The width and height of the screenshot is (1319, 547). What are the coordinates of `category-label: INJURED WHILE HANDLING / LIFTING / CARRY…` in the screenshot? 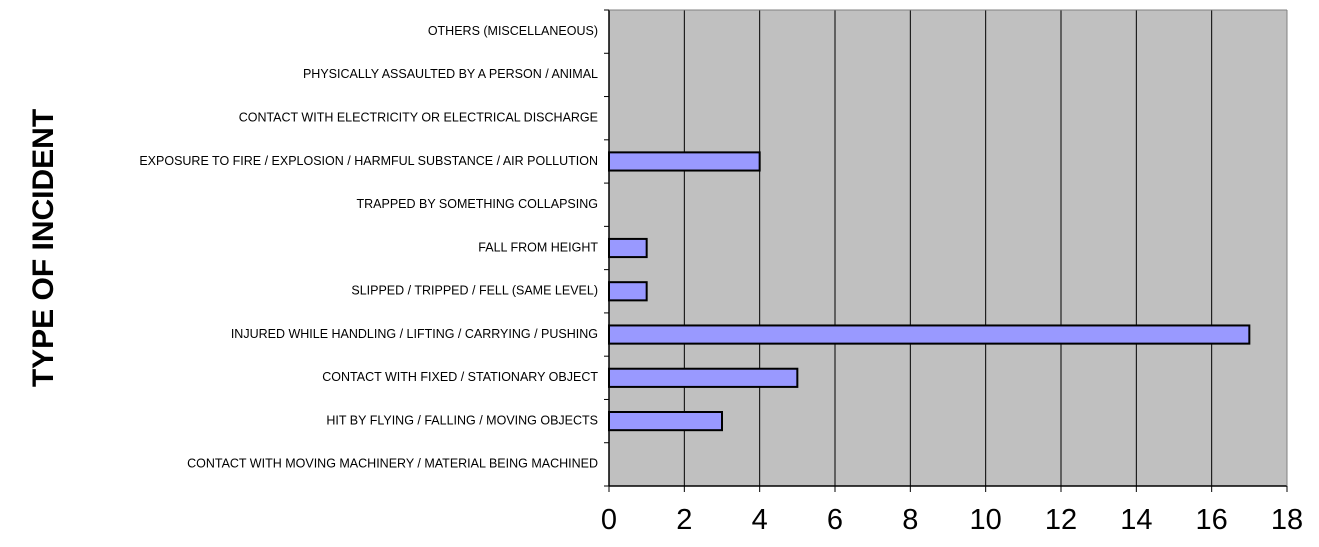 It's located at (414, 334).